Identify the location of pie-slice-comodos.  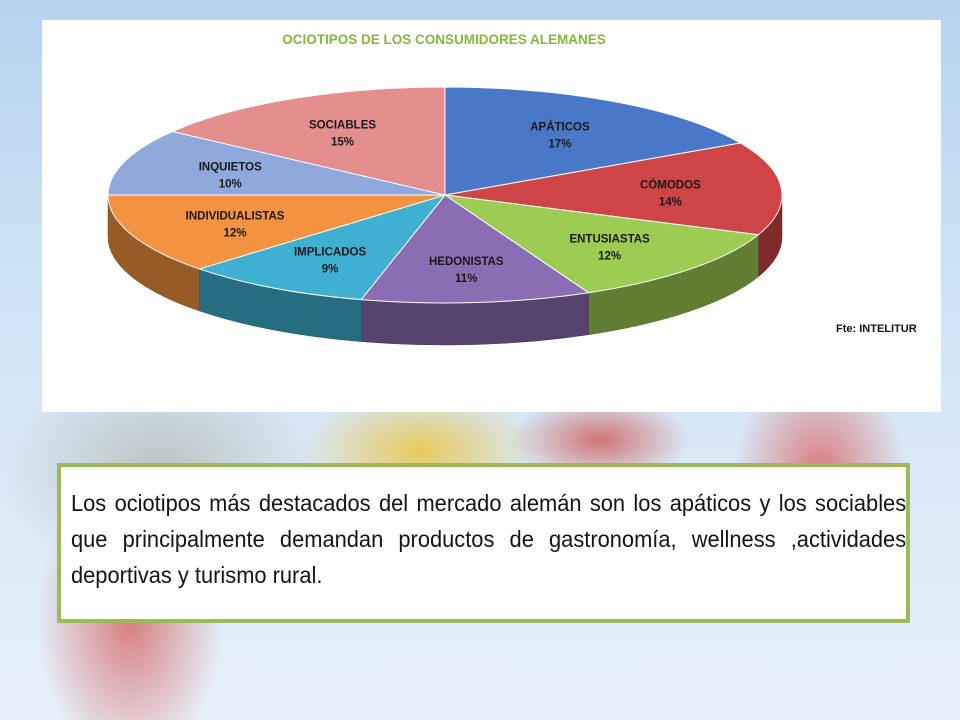
(613, 189).